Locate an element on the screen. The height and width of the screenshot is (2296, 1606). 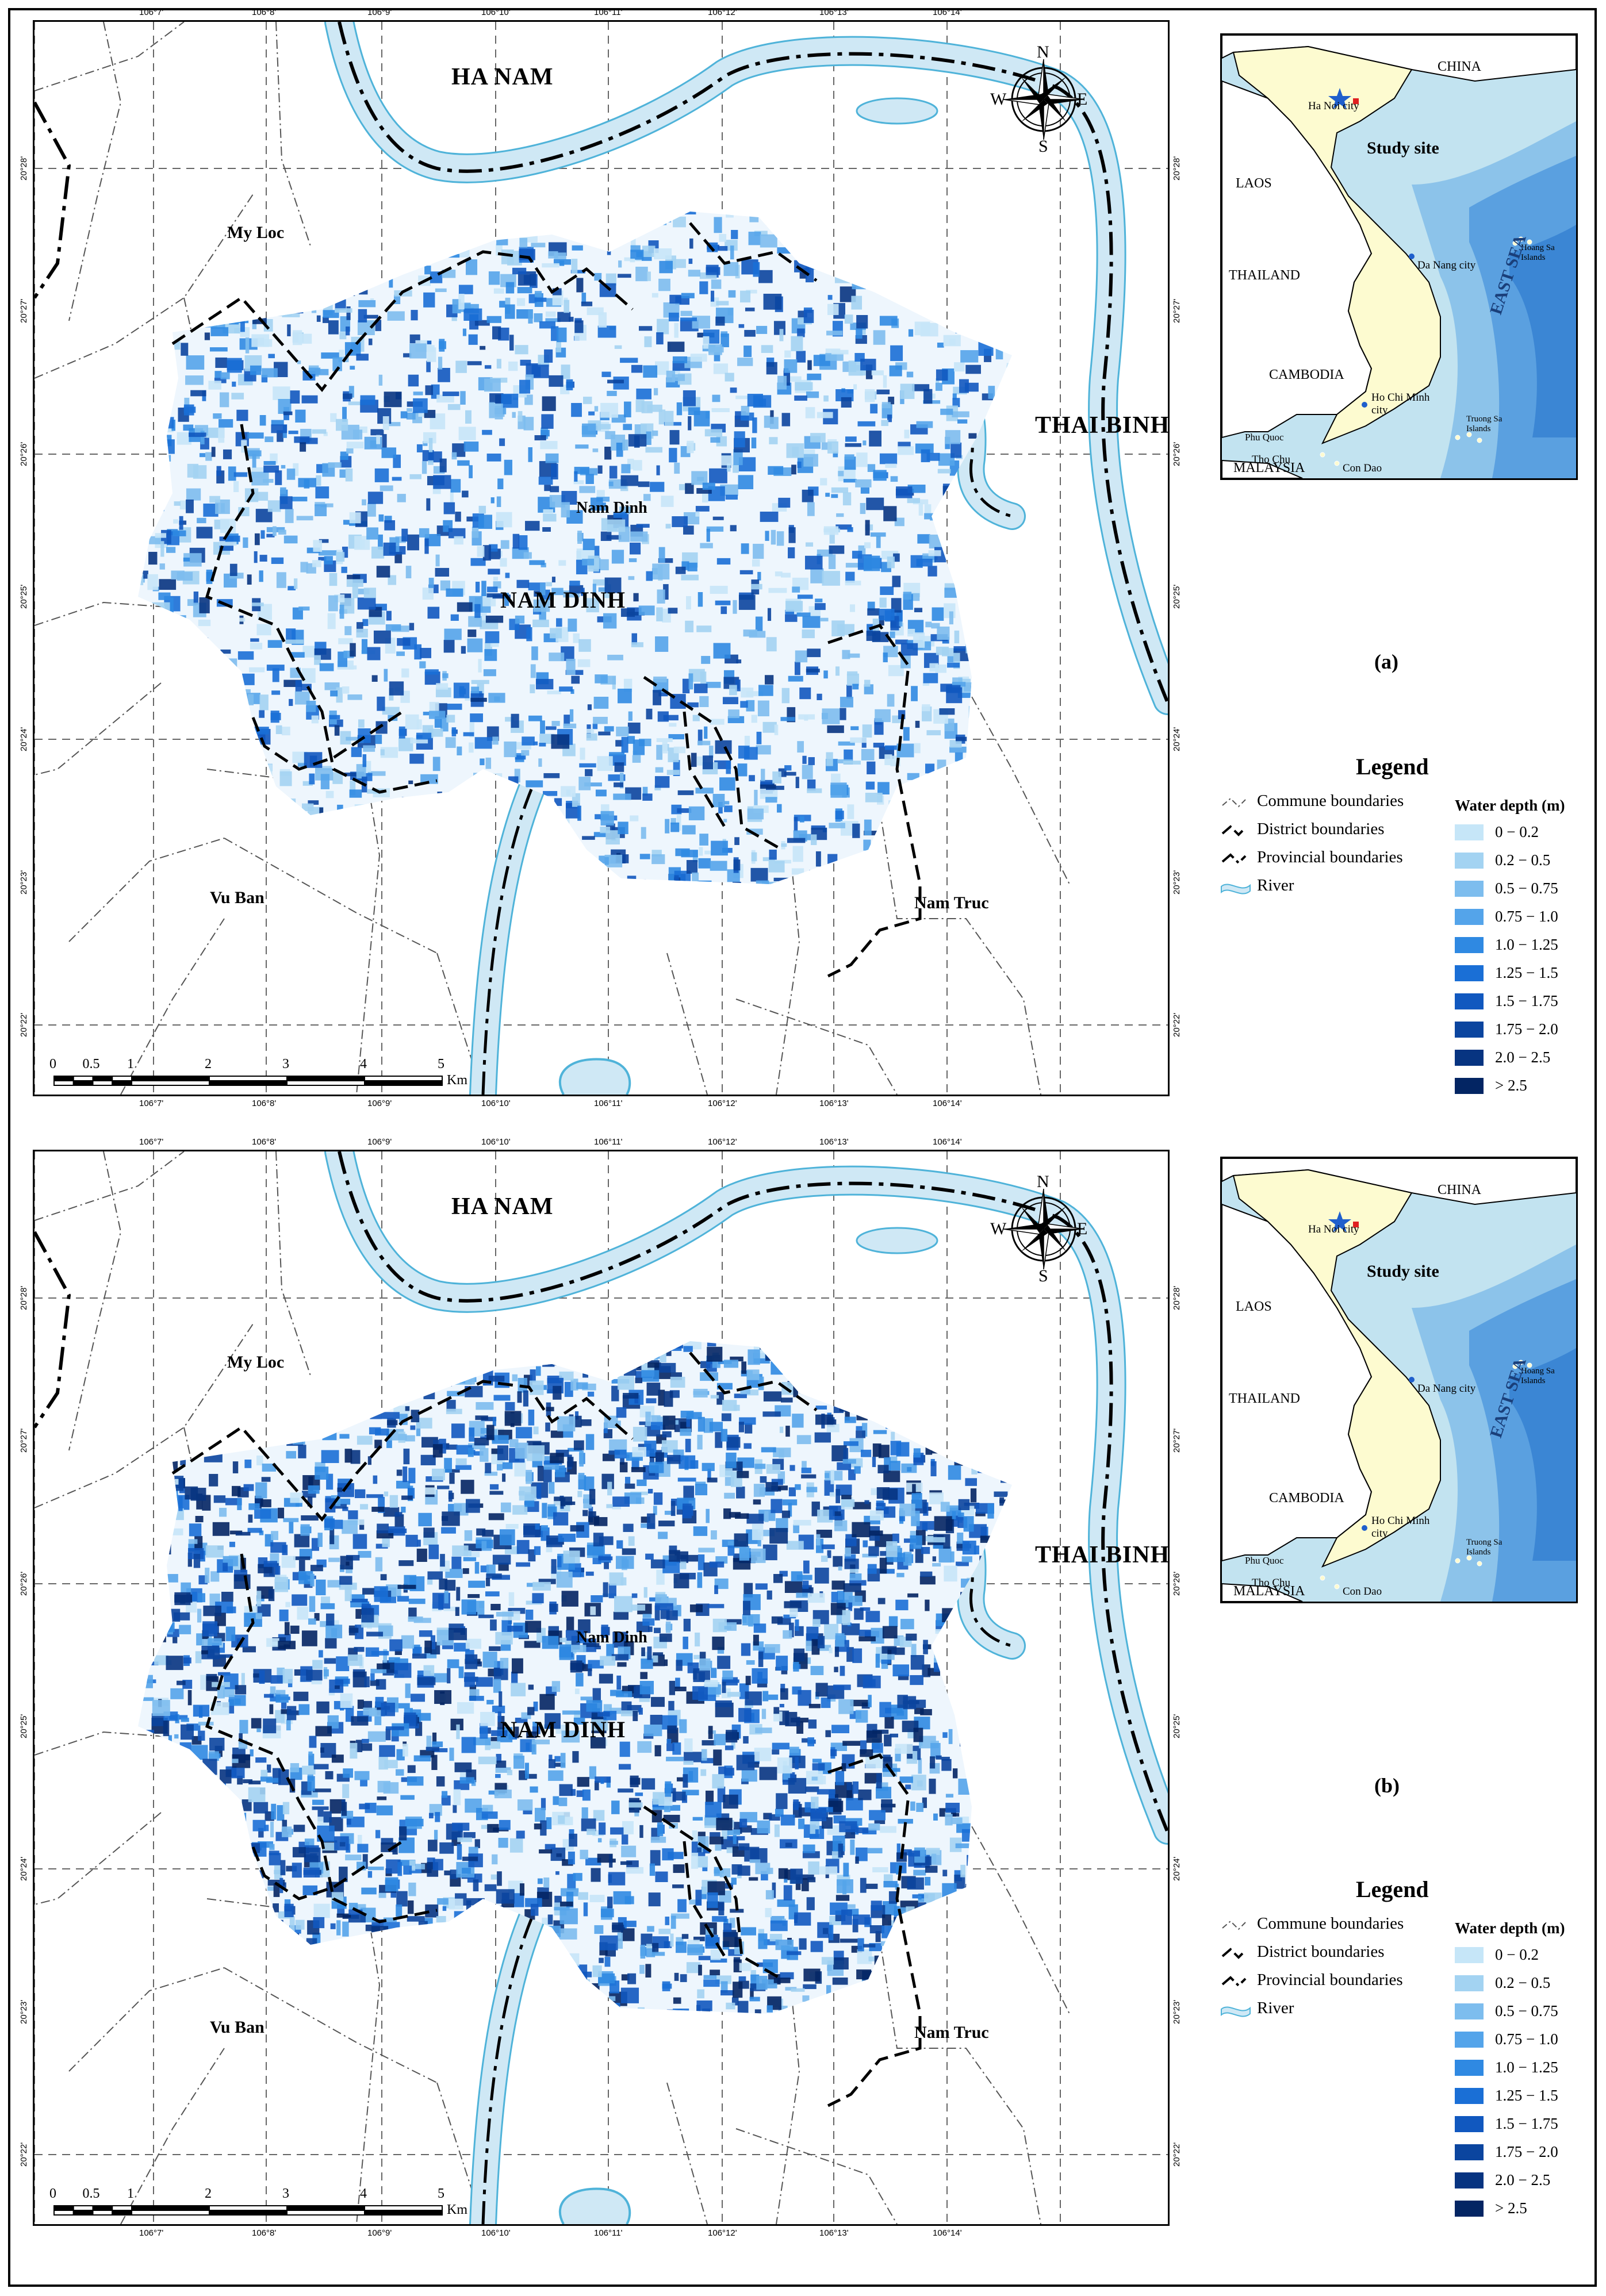
lake is located at coordinates (897, 111).